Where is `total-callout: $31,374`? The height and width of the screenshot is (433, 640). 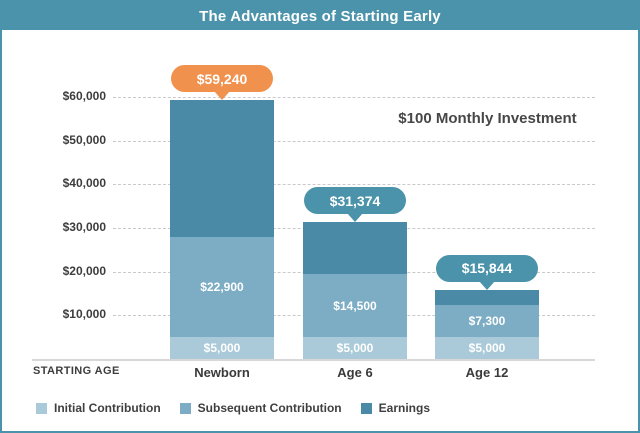 total-callout: $31,374 is located at coordinates (355, 204).